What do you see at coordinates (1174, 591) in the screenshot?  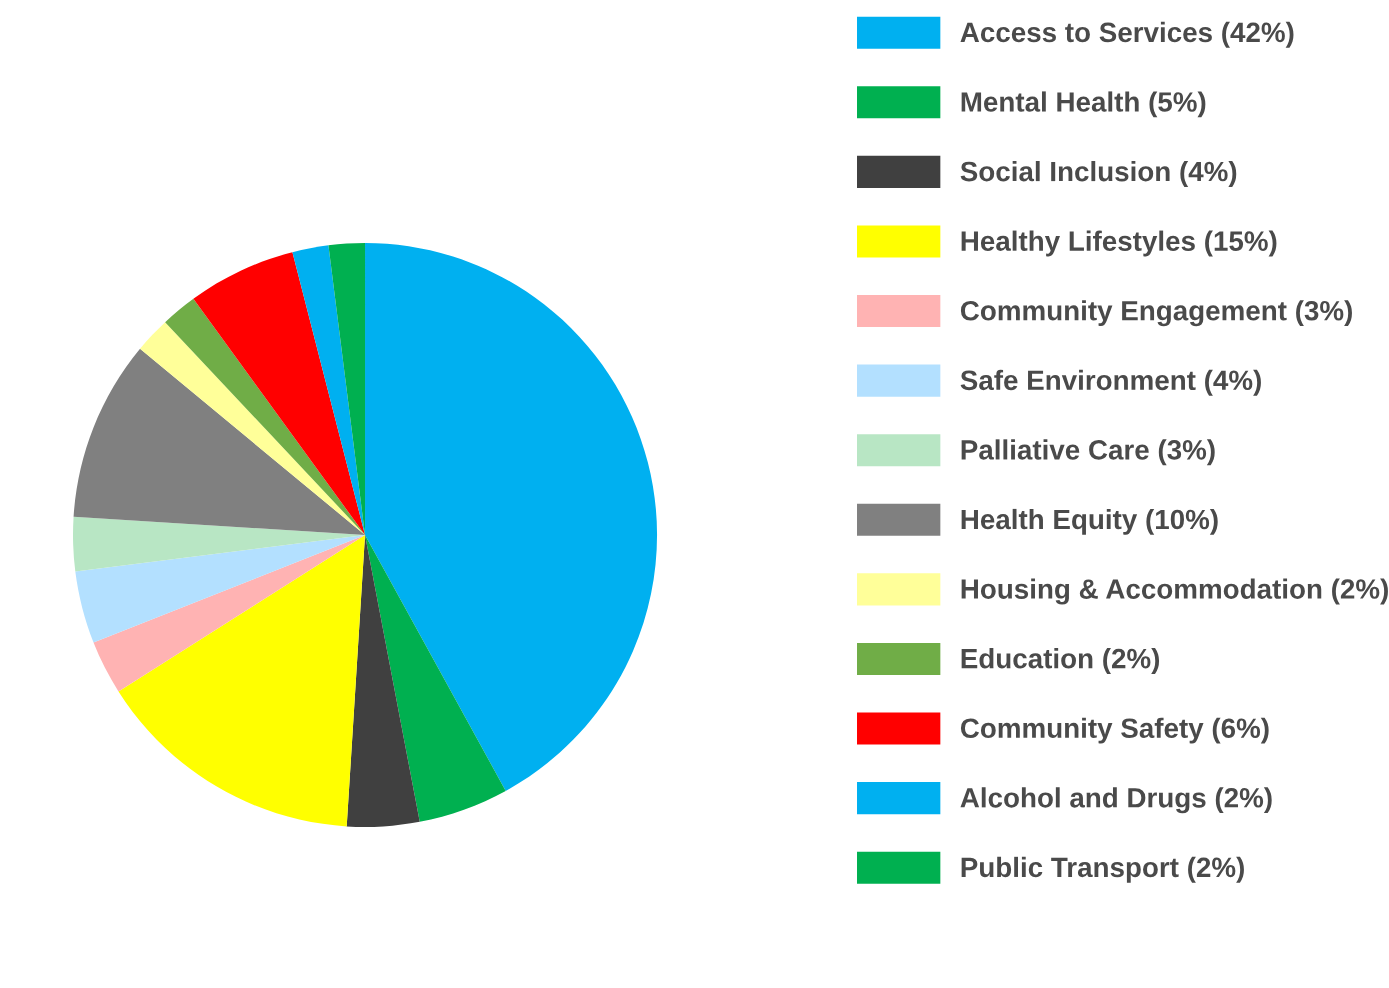 I see `legend-label: Housing & Accommodation (2%)` at bounding box center [1174, 591].